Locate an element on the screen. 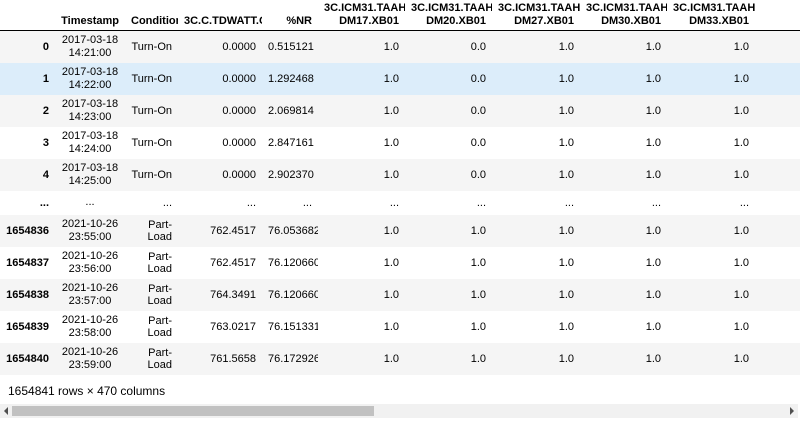 This screenshot has width=800, height=422. footer: 1654841 rows × 470 columns is located at coordinates (87, 391).